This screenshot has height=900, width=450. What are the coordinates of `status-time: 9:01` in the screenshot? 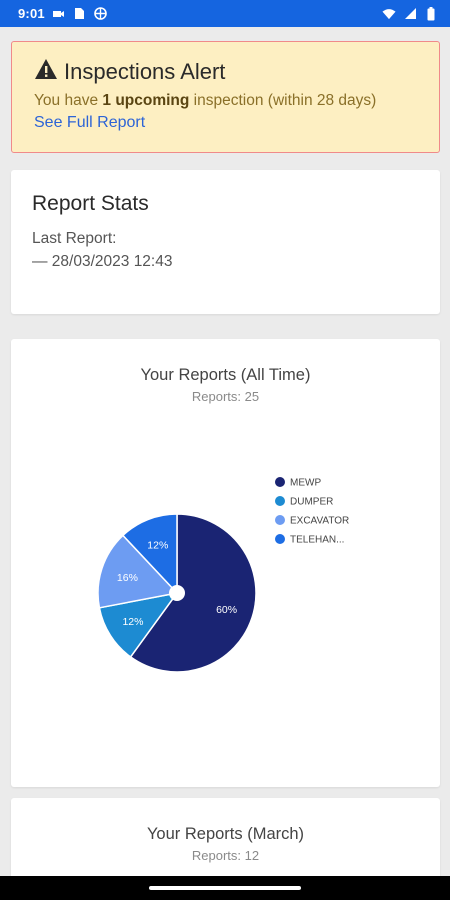 It's located at (31, 13).